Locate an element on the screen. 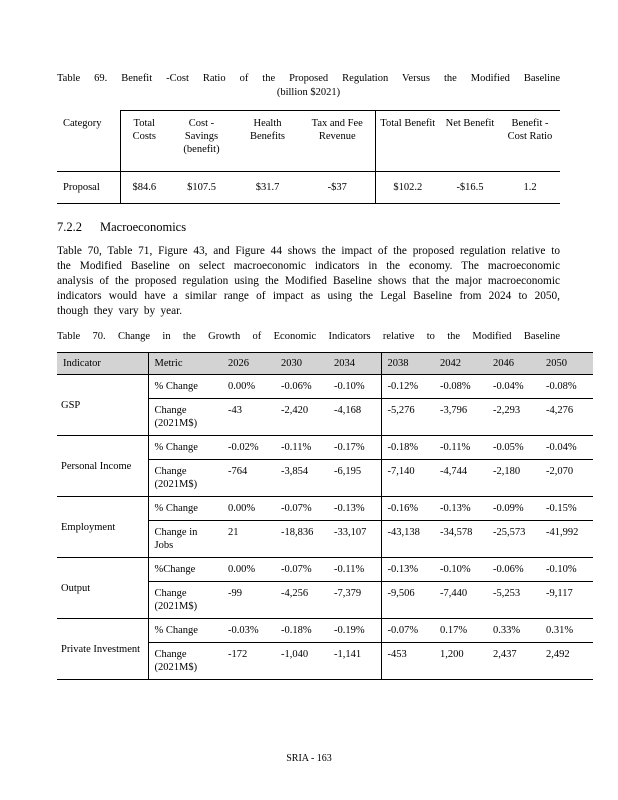 The image size is (618, 800). value-cell-2046: -0.09% is located at coordinates (513, 508).